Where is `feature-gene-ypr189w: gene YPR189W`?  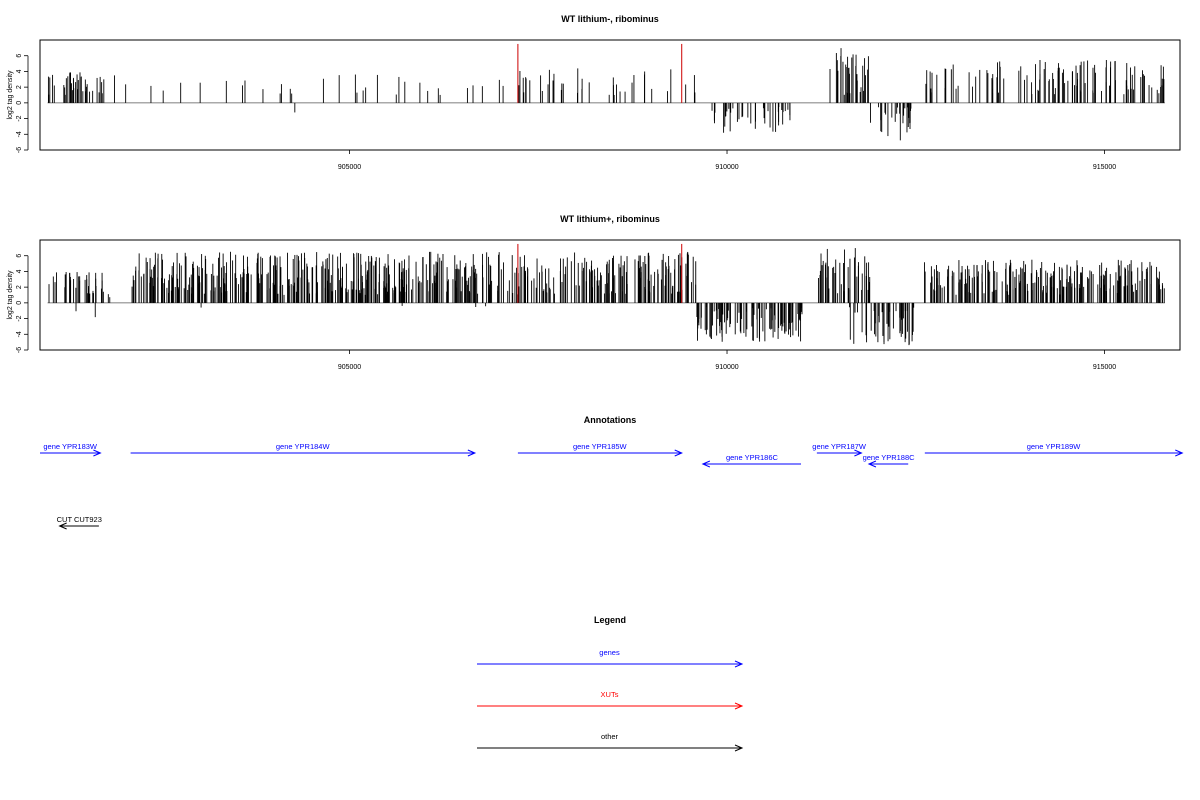 feature-gene-ypr189w: gene YPR189W is located at coordinates (1054, 449).